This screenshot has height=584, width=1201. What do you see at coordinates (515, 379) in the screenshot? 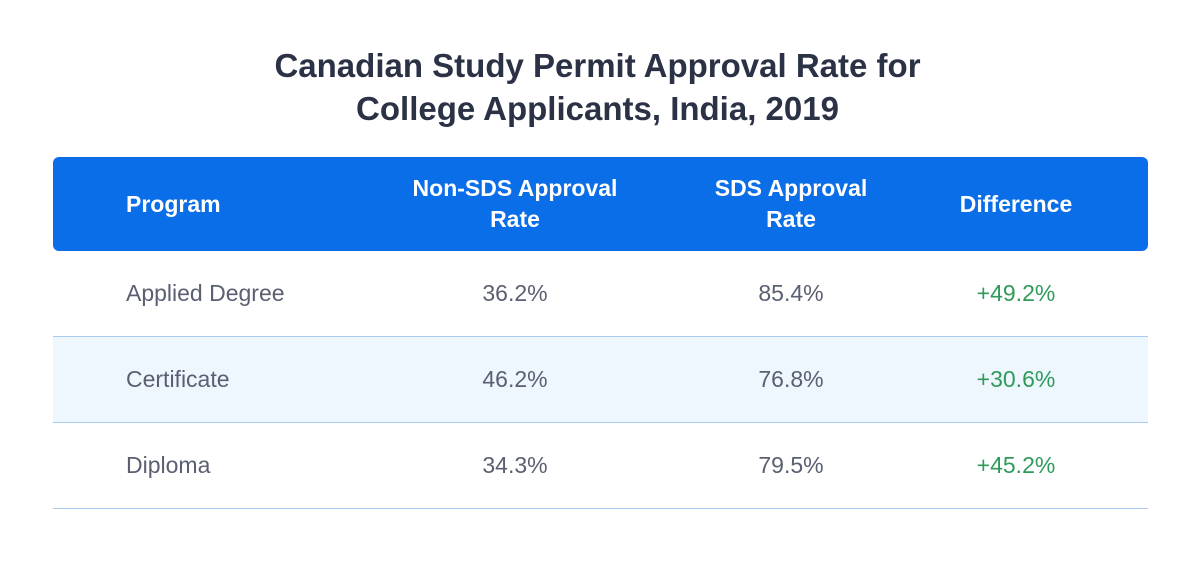
I see `cell-non-sds-rate: 46.2%` at bounding box center [515, 379].